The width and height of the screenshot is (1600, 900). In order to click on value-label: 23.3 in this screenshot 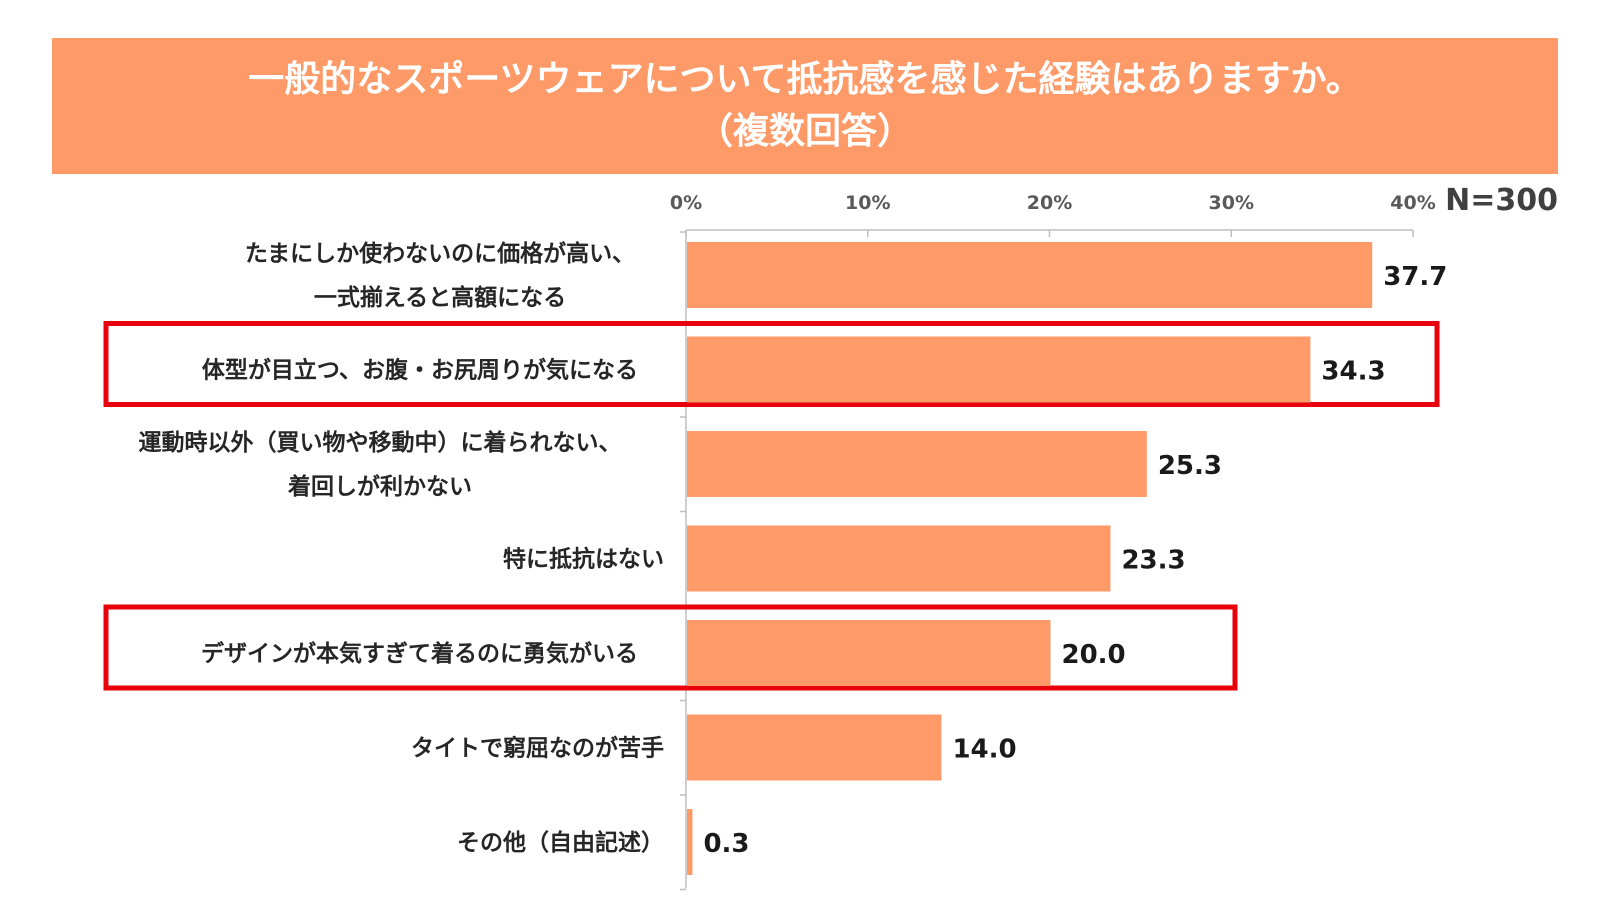, I will do `click(1153, 561)`.